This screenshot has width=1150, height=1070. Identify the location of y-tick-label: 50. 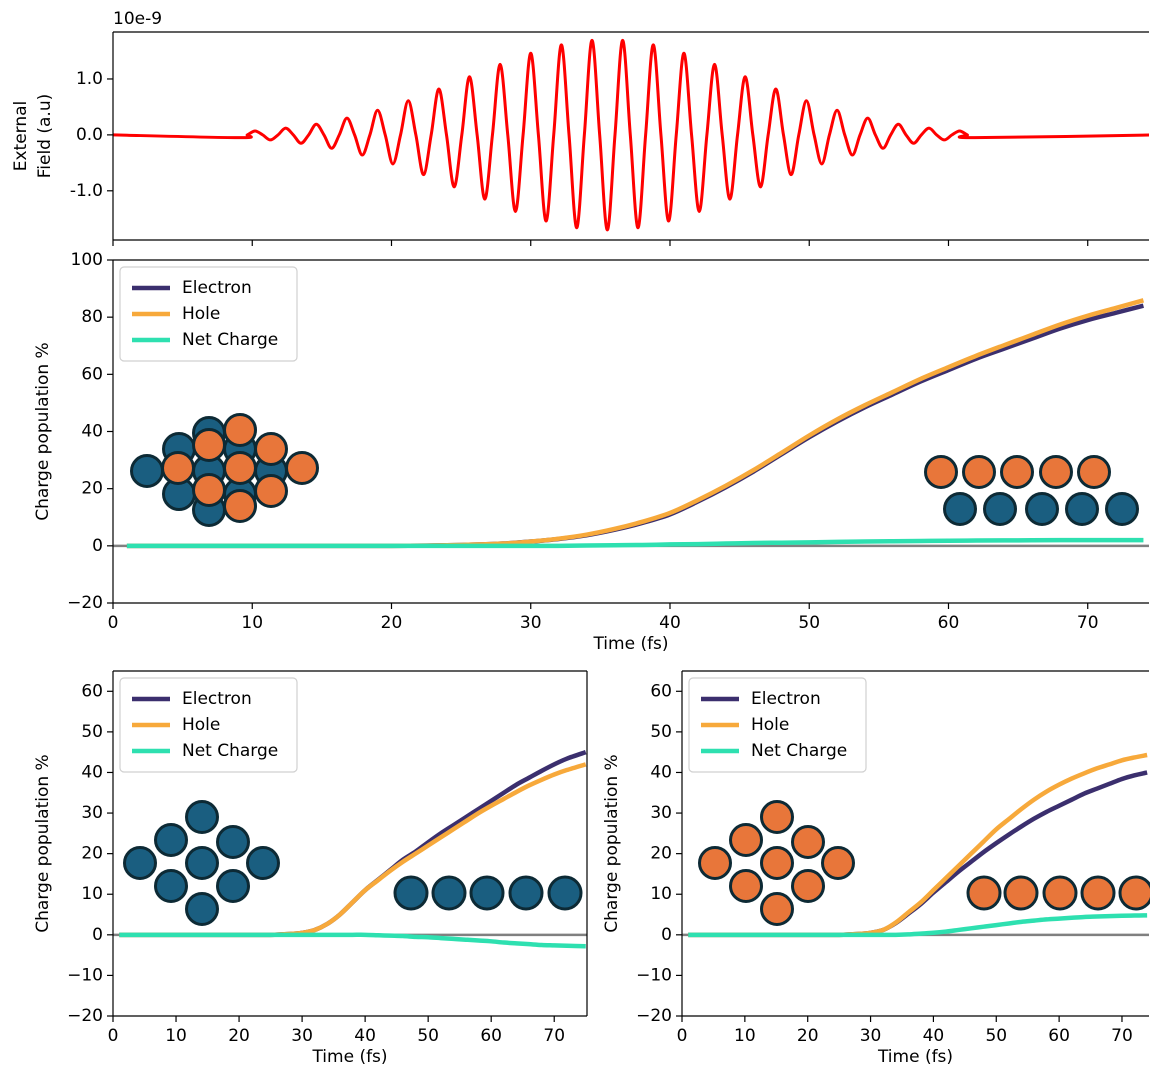
(92, 732).